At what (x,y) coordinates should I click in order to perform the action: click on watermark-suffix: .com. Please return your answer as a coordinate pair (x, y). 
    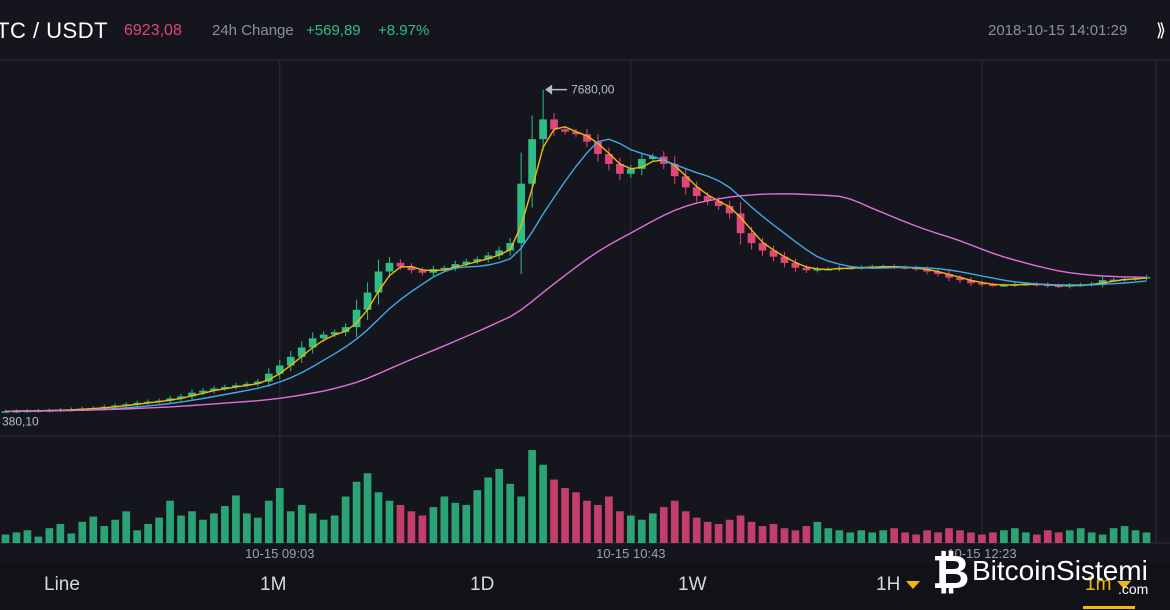
    Looking at the image, I should click on (1133, 589).